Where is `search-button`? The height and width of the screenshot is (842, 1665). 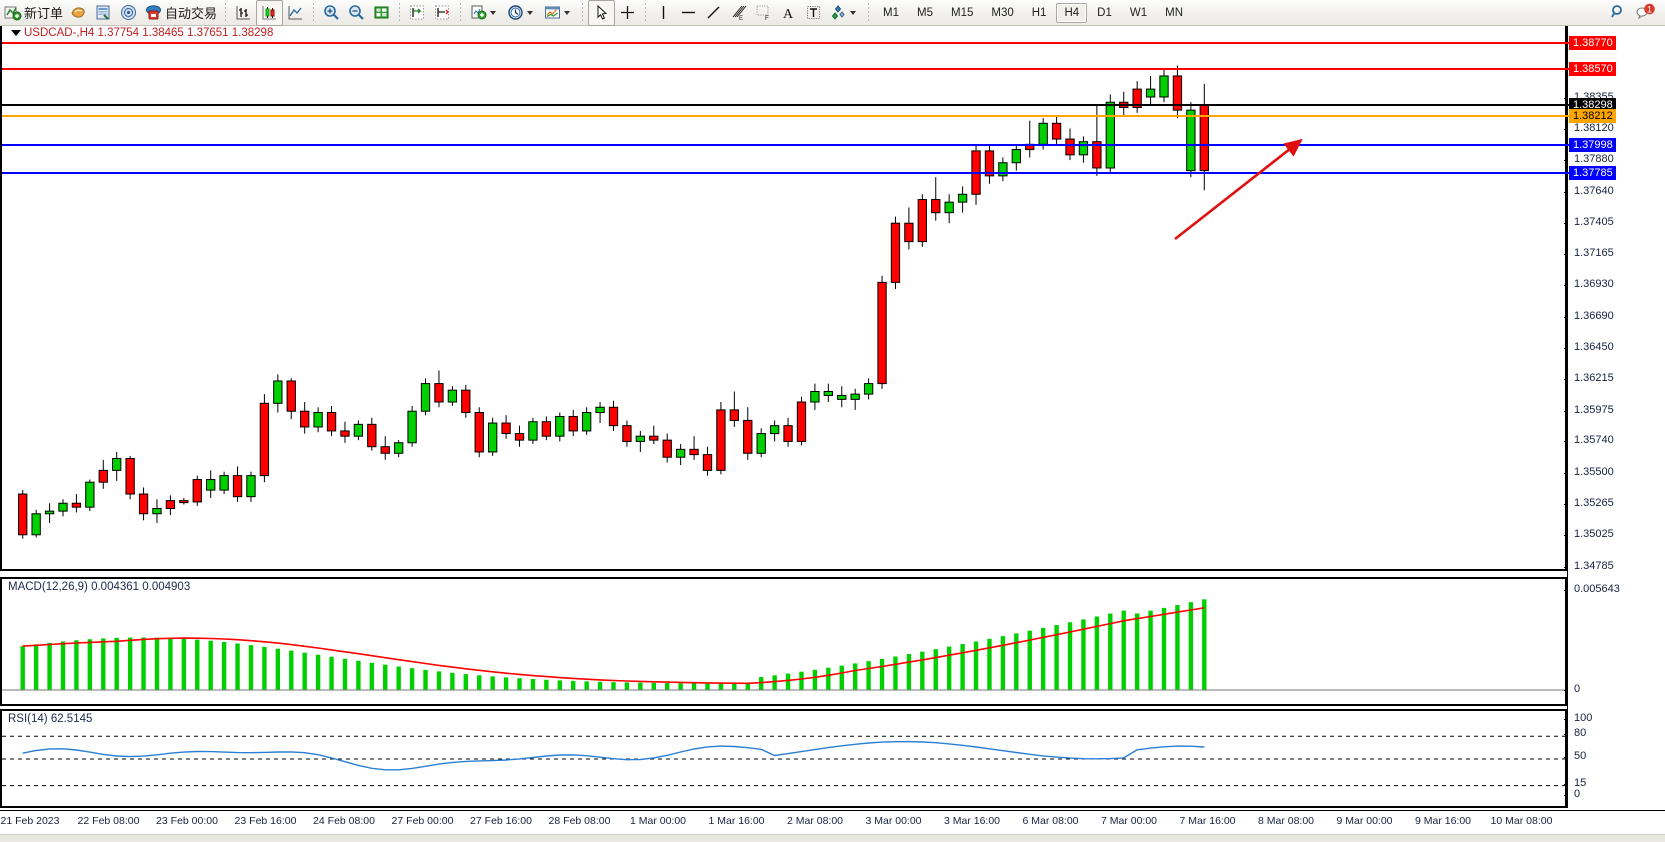
search-button is located at coordinates (1618, 13).